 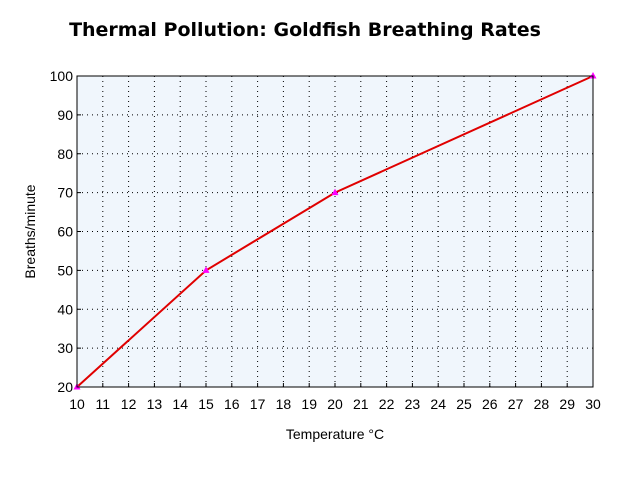 What do you see at coordinates (284, 404) in the screenshot?
I see `x-tick-label: 18` at bounding box center [284, 404].